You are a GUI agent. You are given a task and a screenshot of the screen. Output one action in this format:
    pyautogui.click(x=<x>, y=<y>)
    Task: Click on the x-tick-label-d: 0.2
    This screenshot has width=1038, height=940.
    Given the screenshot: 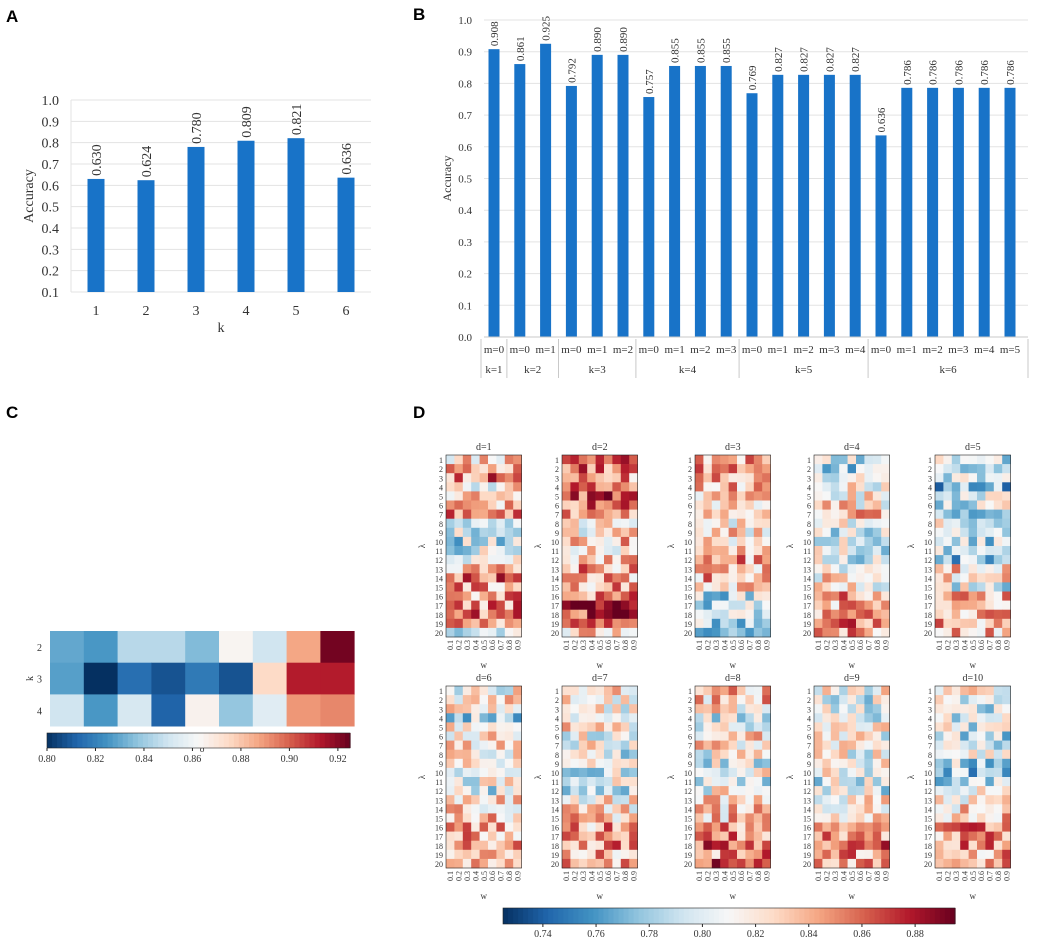 What is the action you would take?
    pyautogui.click(x=948, y=876)
    